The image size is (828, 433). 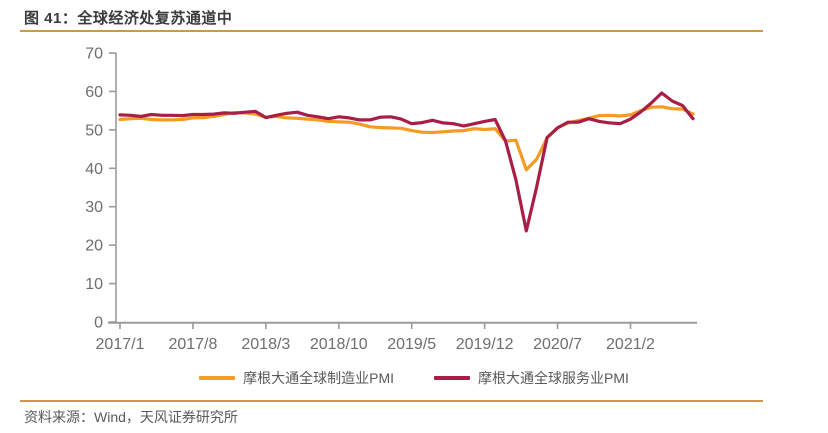 I want to click on figure-title: 图 41：全球经济处复苏通道中, so click(x=128, y=18).